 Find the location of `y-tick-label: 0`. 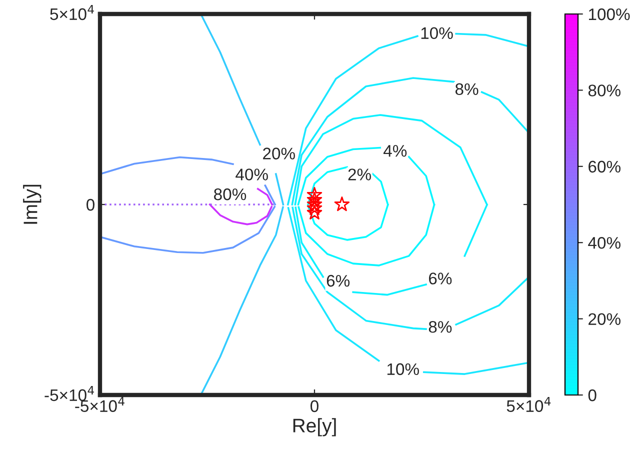

y-tick-label: 0 is located at coordinates (90, 204).